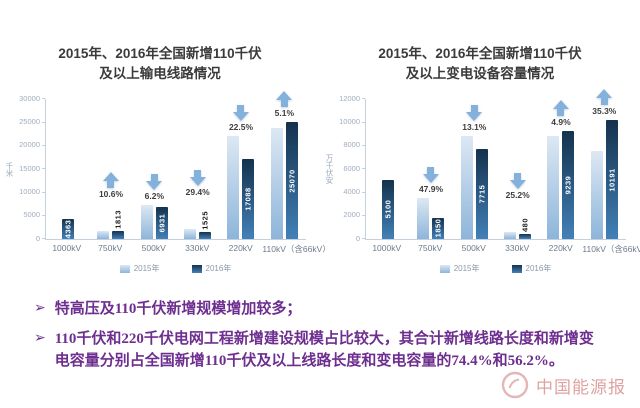  I want to click on bar-group: 9239 4.9%, so click(560, 169).